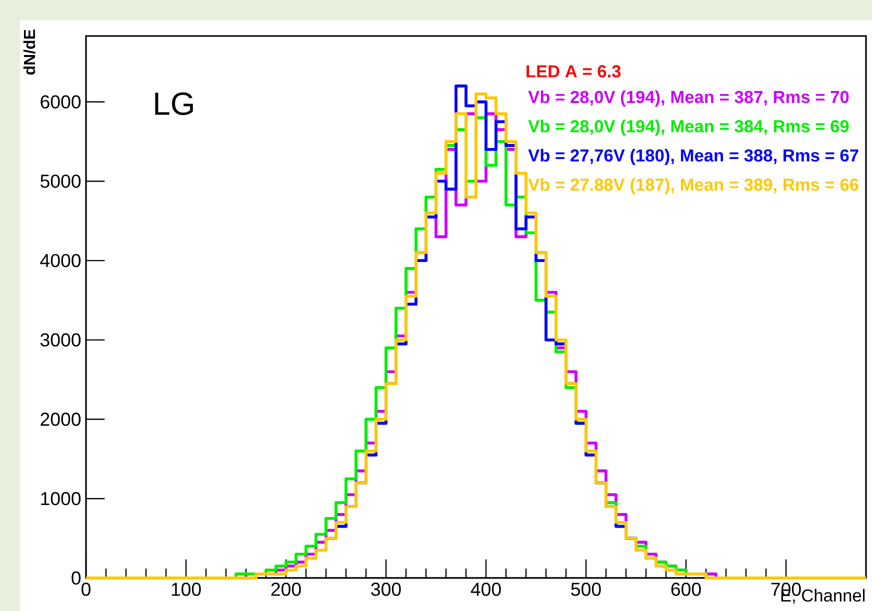 The image size is (872, 611). I want to click on x-tick-label: 400, so click(485, 589).